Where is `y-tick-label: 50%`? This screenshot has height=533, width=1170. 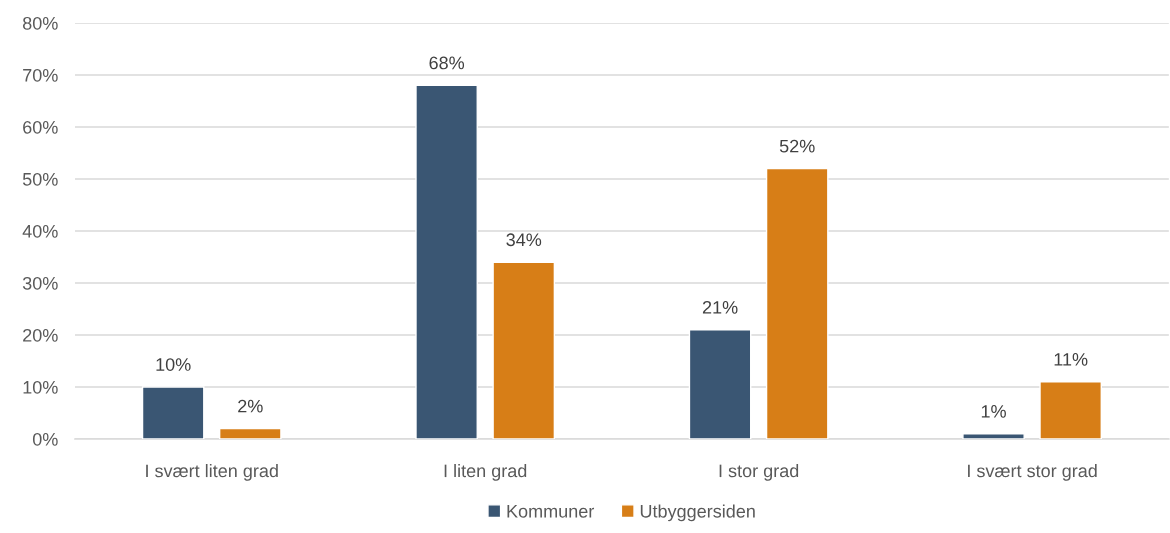 y-tick-label: 50% is located at coordinates (40, 179).